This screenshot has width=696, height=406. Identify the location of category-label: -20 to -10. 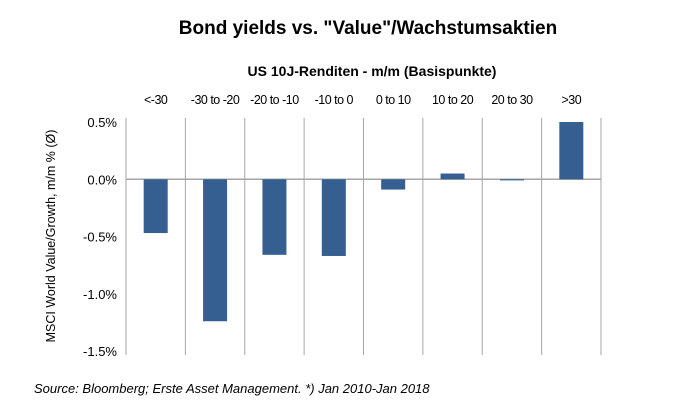
(274, 100).